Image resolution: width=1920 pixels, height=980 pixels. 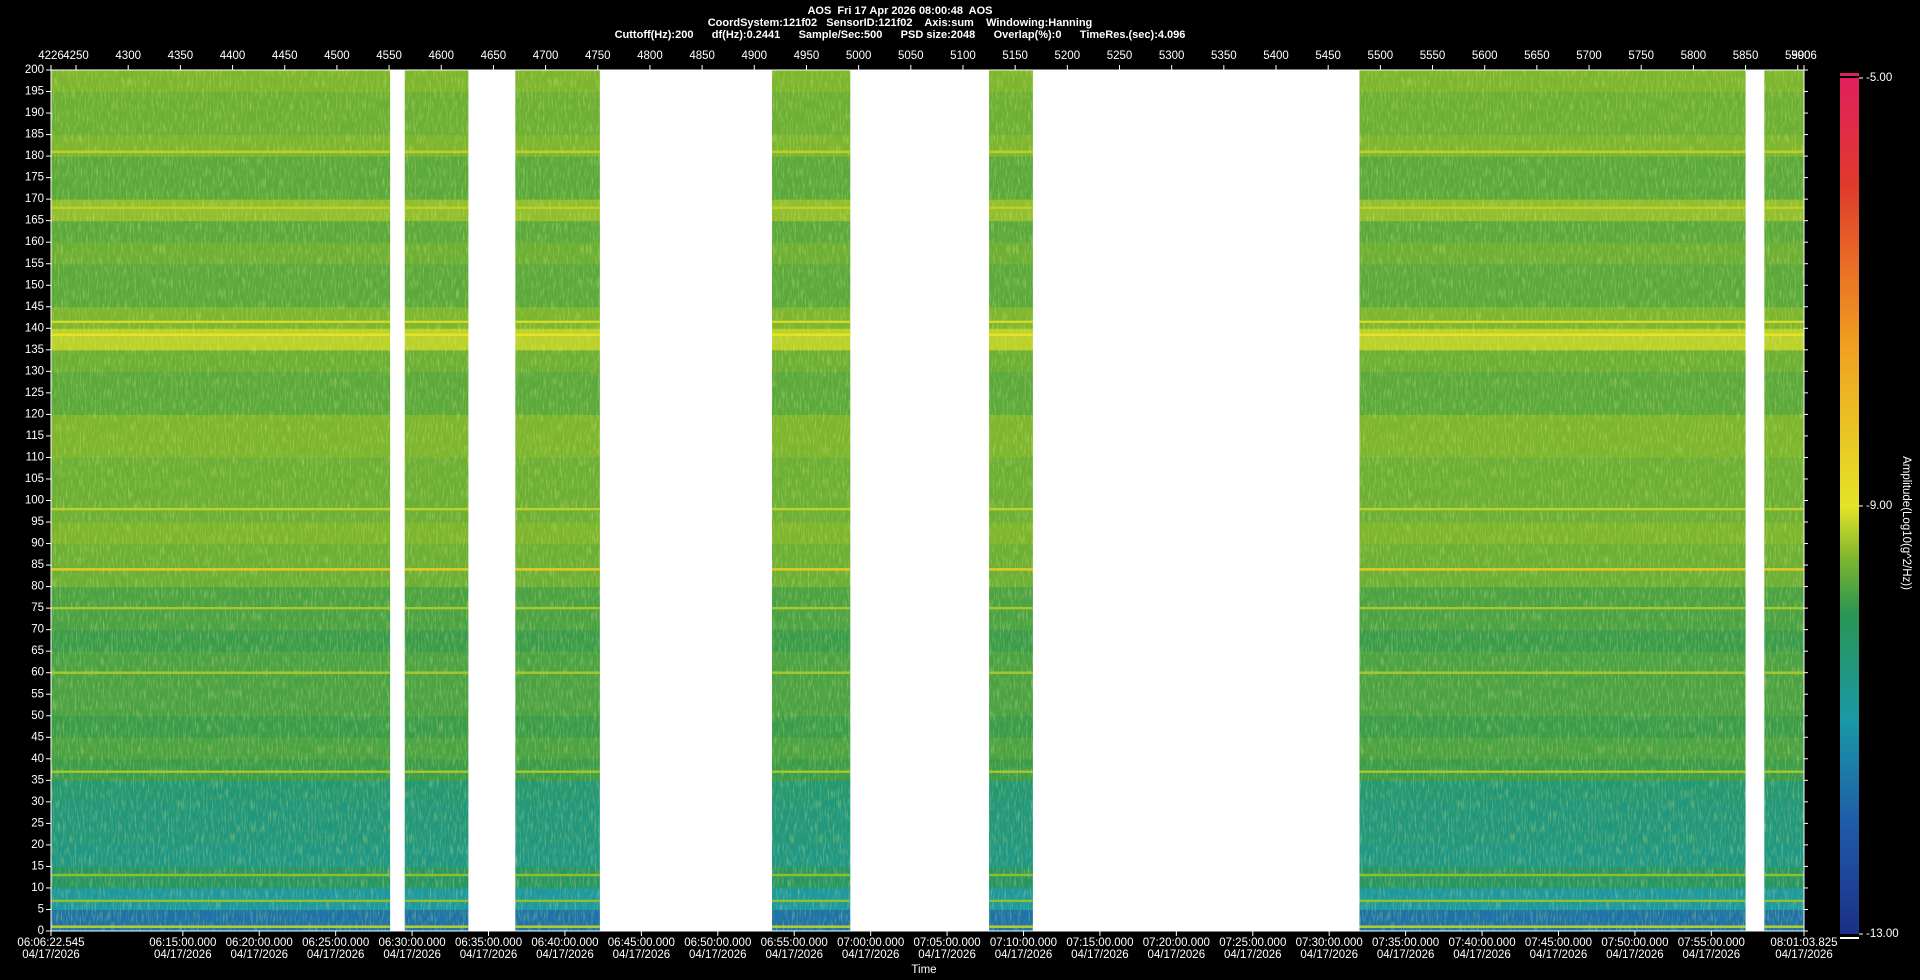 I want to click on y-tick-label: 115, so click(x=35, y=436).